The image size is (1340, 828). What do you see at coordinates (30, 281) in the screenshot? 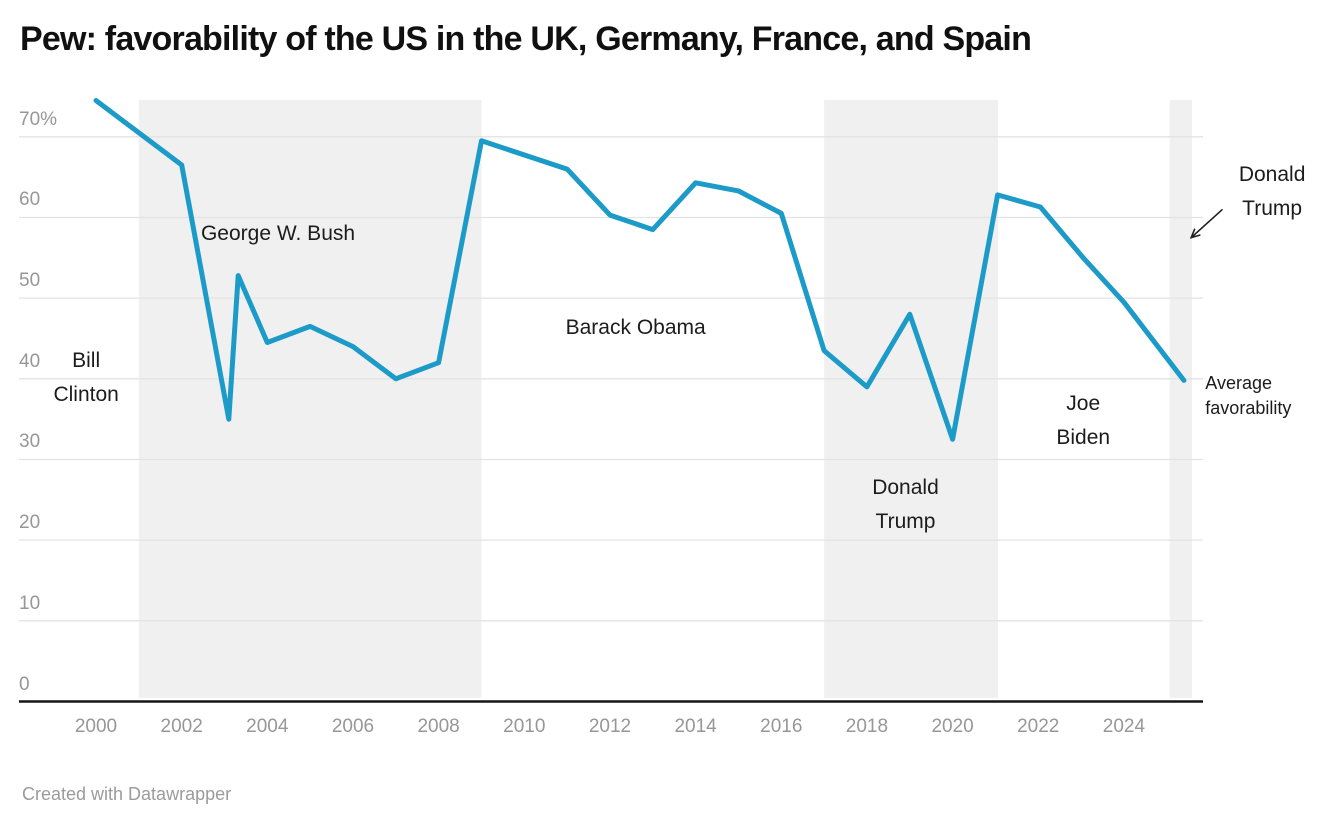
I see `y-axis-label-50: 50` at bounding box center [30, 281].